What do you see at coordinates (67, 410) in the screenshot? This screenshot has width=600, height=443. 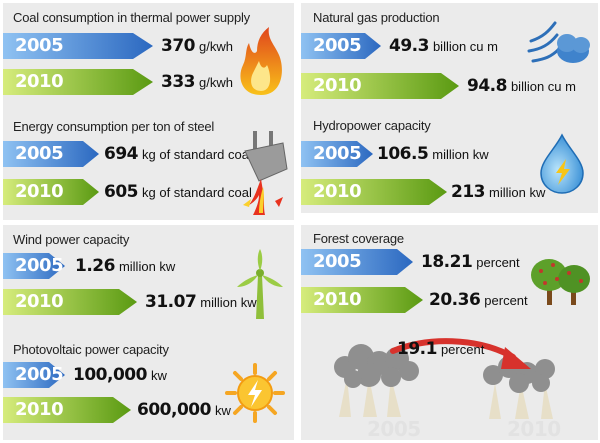 I see `pv-2010-banner: 2010` at bounding box center [67, 410].